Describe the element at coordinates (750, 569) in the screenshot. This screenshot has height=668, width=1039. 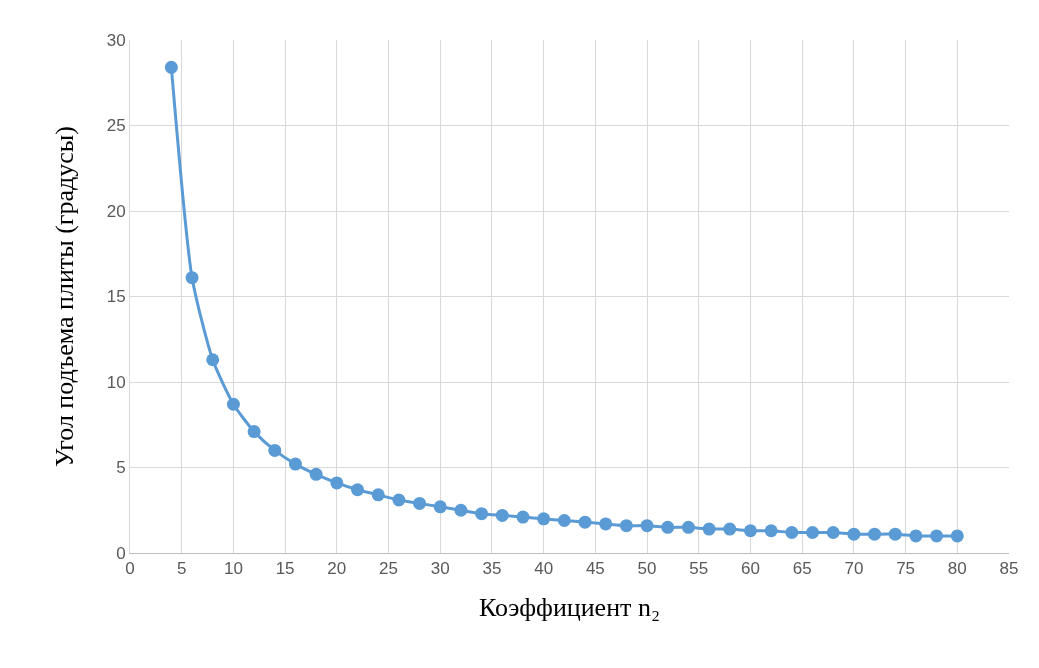
I see `x-tick-label: 60` at that location.